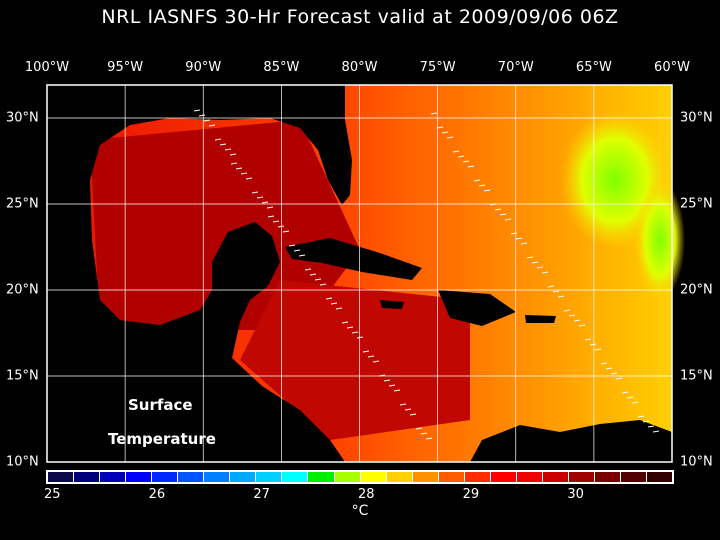  What do you see at coordinates (225, 225) in the screenshot?
I see `ocean-gulf` at bounding box center [225, 225].